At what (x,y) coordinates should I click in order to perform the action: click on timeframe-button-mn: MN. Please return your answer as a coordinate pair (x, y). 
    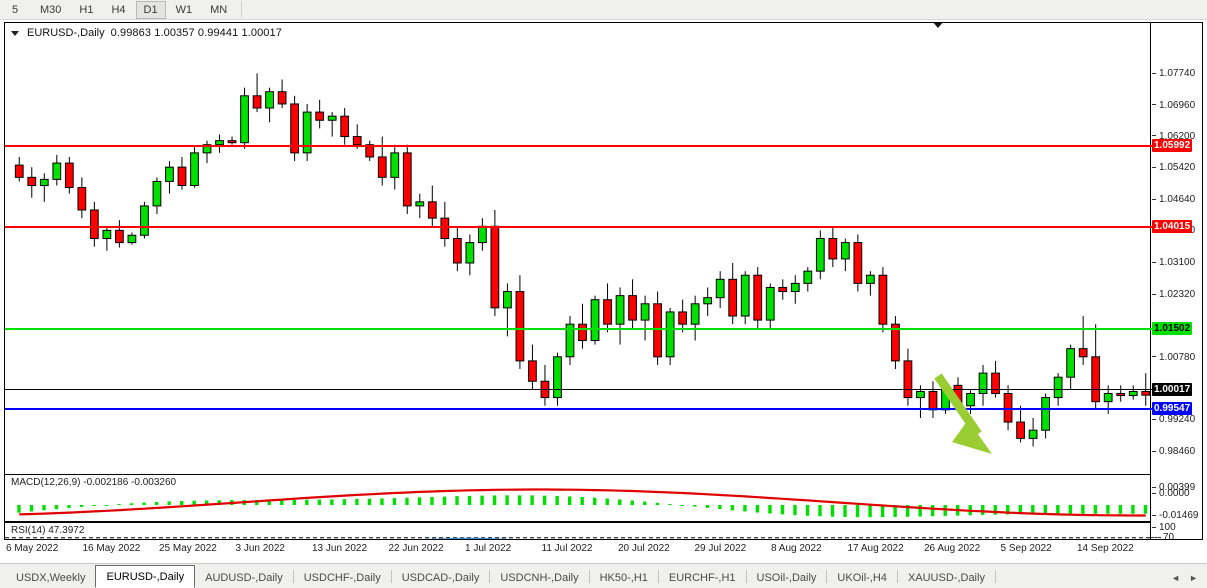
    Looking at the image, I should click on (219, 9).